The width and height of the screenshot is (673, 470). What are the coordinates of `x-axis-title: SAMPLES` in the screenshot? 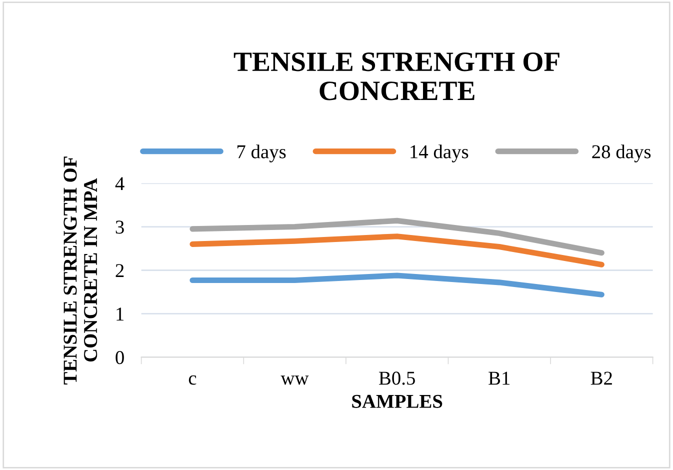 It's located at (397, 401).